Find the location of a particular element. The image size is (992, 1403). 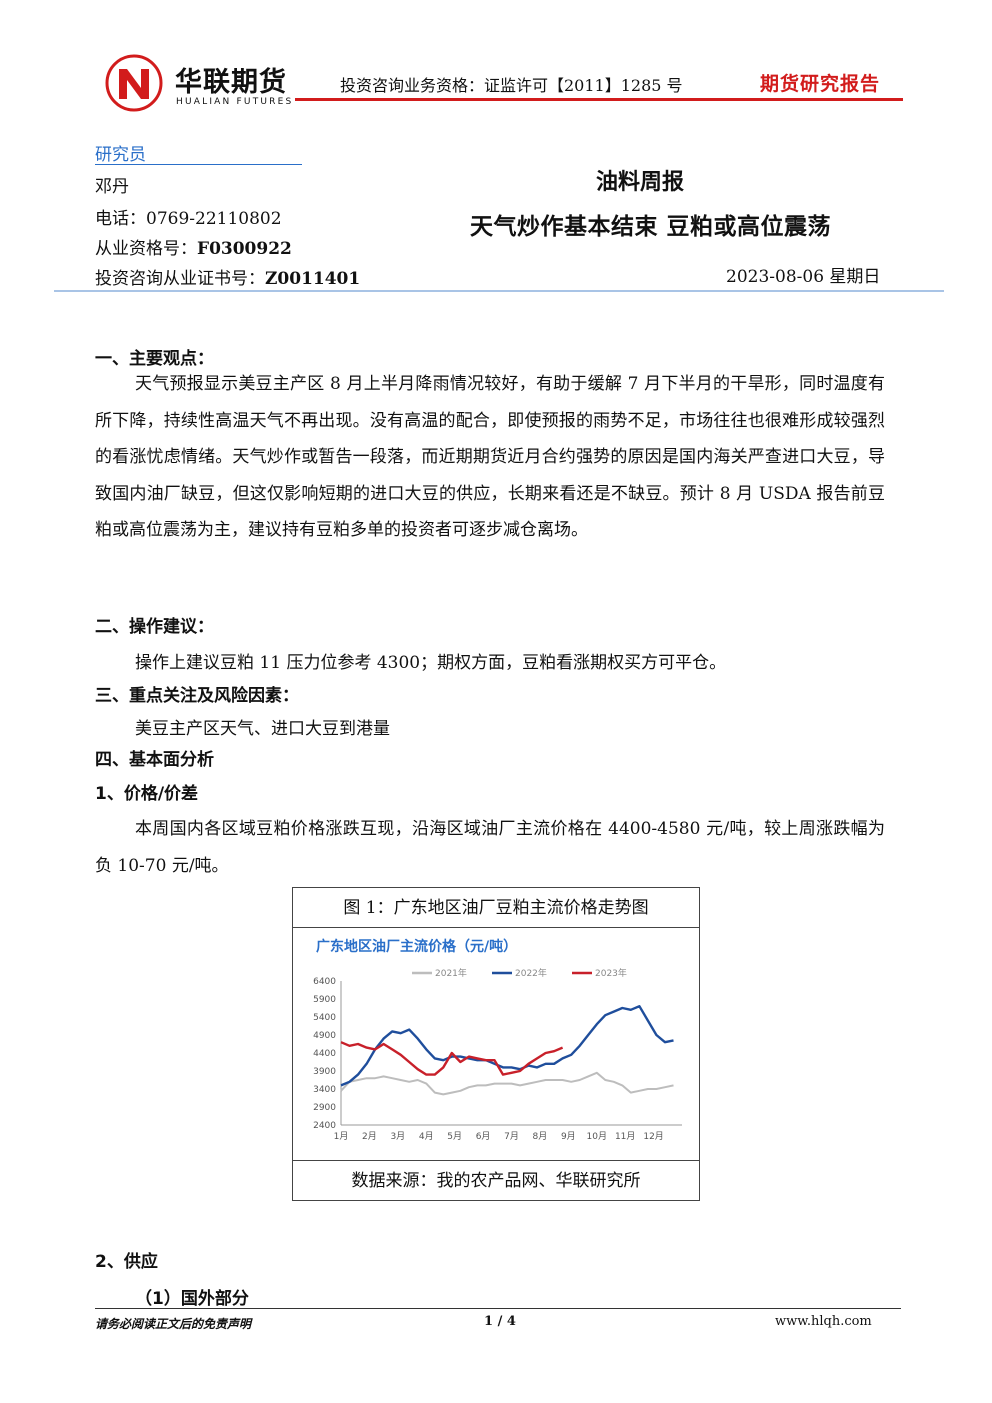

section-2-text: 操作上建议豆粕 11 压力位参考 4300；期权方面，豆粕看涨期权买方可平仓。 is located at coordinates (431, 663).